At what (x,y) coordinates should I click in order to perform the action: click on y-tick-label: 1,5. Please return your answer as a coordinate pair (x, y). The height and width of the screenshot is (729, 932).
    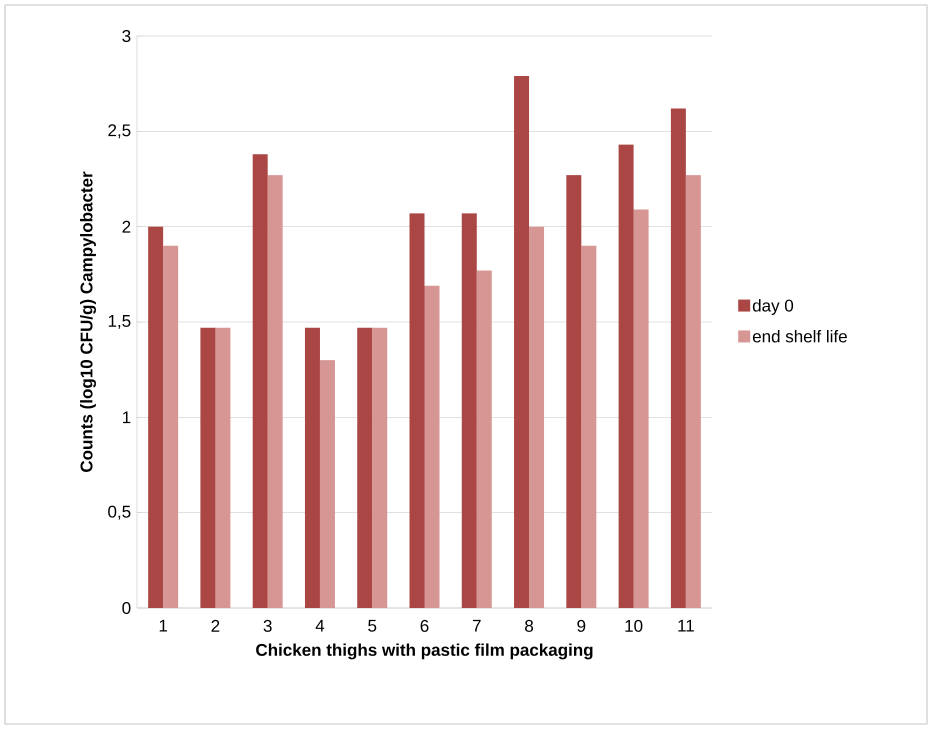
    Looking at the image, I should click on (119, 322).